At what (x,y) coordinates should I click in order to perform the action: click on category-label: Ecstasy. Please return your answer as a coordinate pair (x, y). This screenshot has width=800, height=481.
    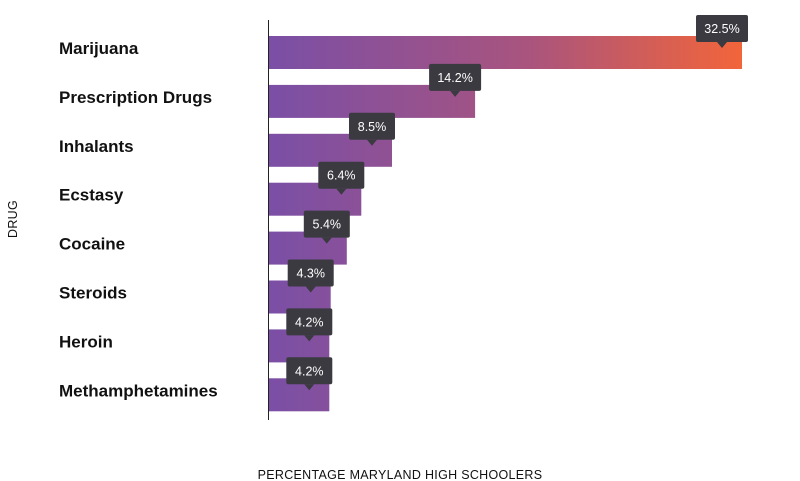
    Looking at the image, I should click on (91, 195).